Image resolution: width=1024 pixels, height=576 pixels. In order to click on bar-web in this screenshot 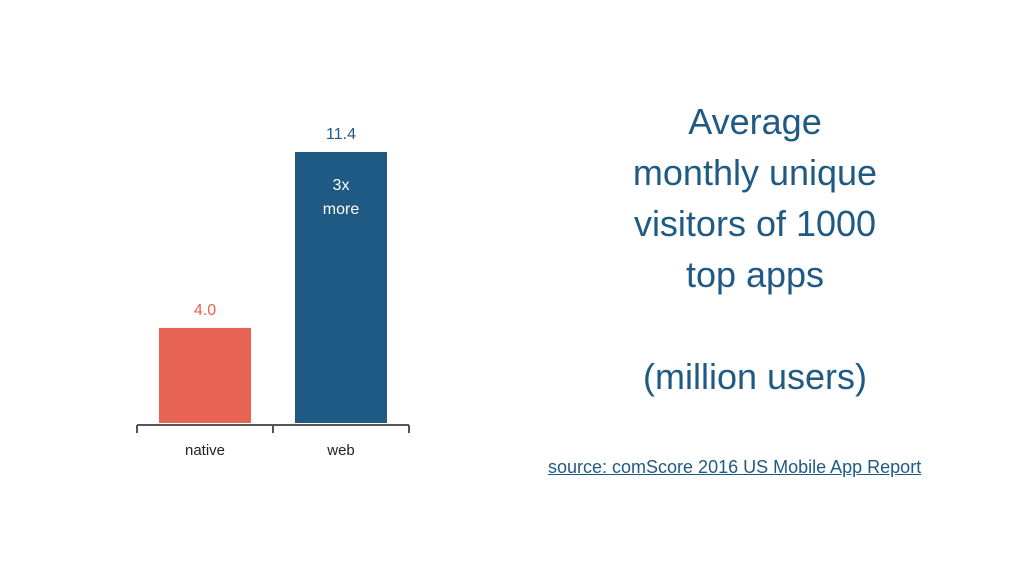, I will do `click(341, 287)`.